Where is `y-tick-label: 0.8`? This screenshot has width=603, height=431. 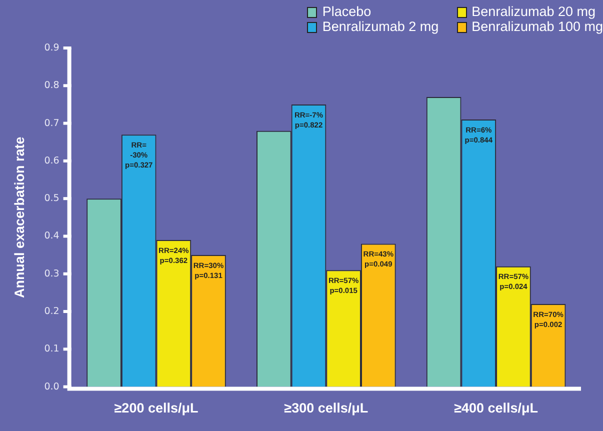
y-tick-label: 0.8 is located at coordinates (52, 86).